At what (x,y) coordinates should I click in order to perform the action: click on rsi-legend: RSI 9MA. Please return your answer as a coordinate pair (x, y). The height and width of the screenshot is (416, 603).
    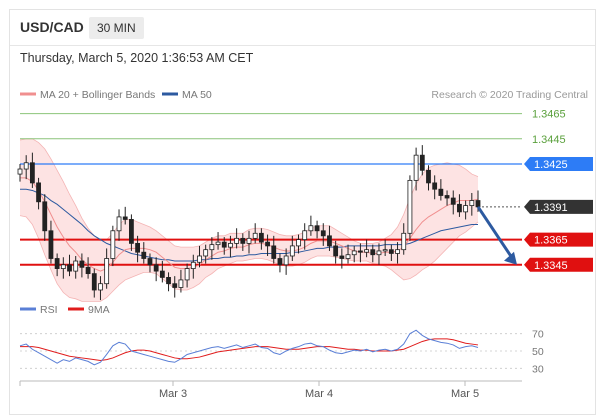
    Looking at the image, I should click on (65, 310).